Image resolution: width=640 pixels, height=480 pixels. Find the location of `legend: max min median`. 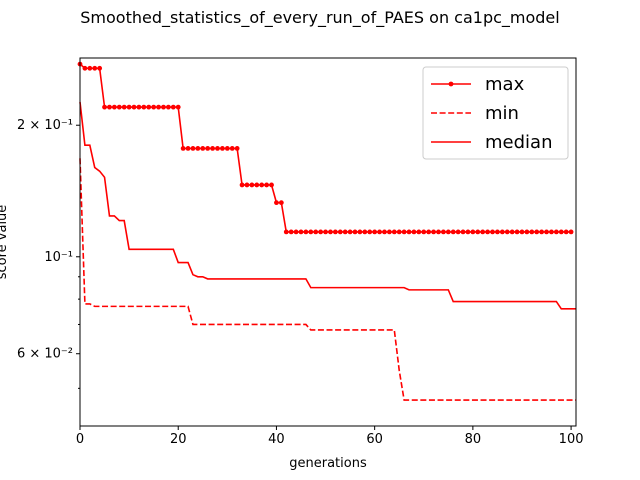

legend: max min median is located at coordinates (495, 113).